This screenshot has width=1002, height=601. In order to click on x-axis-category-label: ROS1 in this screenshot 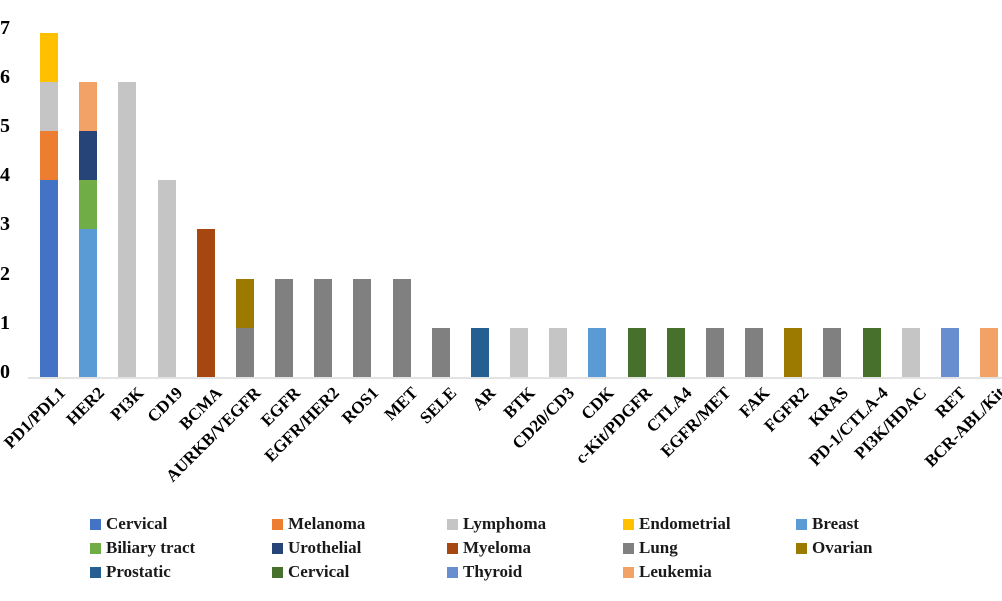, I will do `click(360, 405)`.